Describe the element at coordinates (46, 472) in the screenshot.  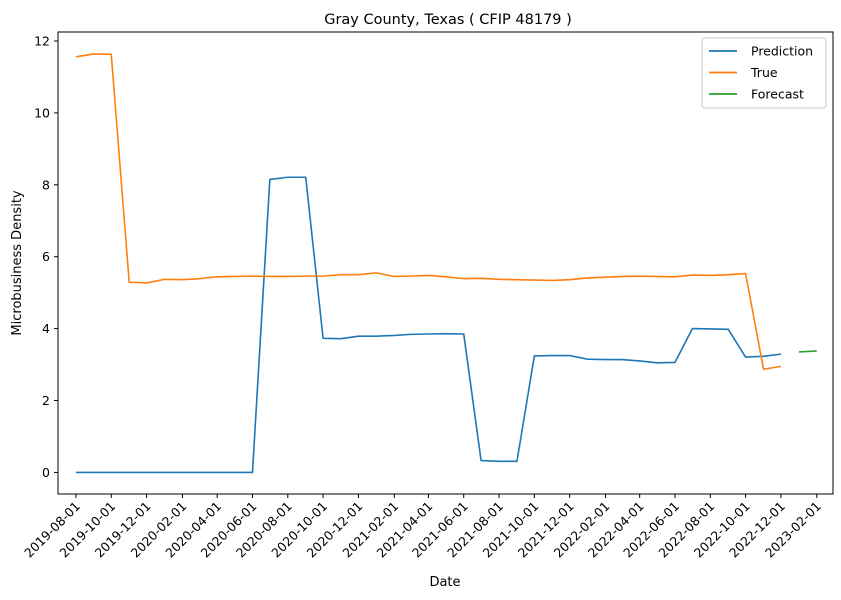
I see `y-tick-label: 0` at that location.